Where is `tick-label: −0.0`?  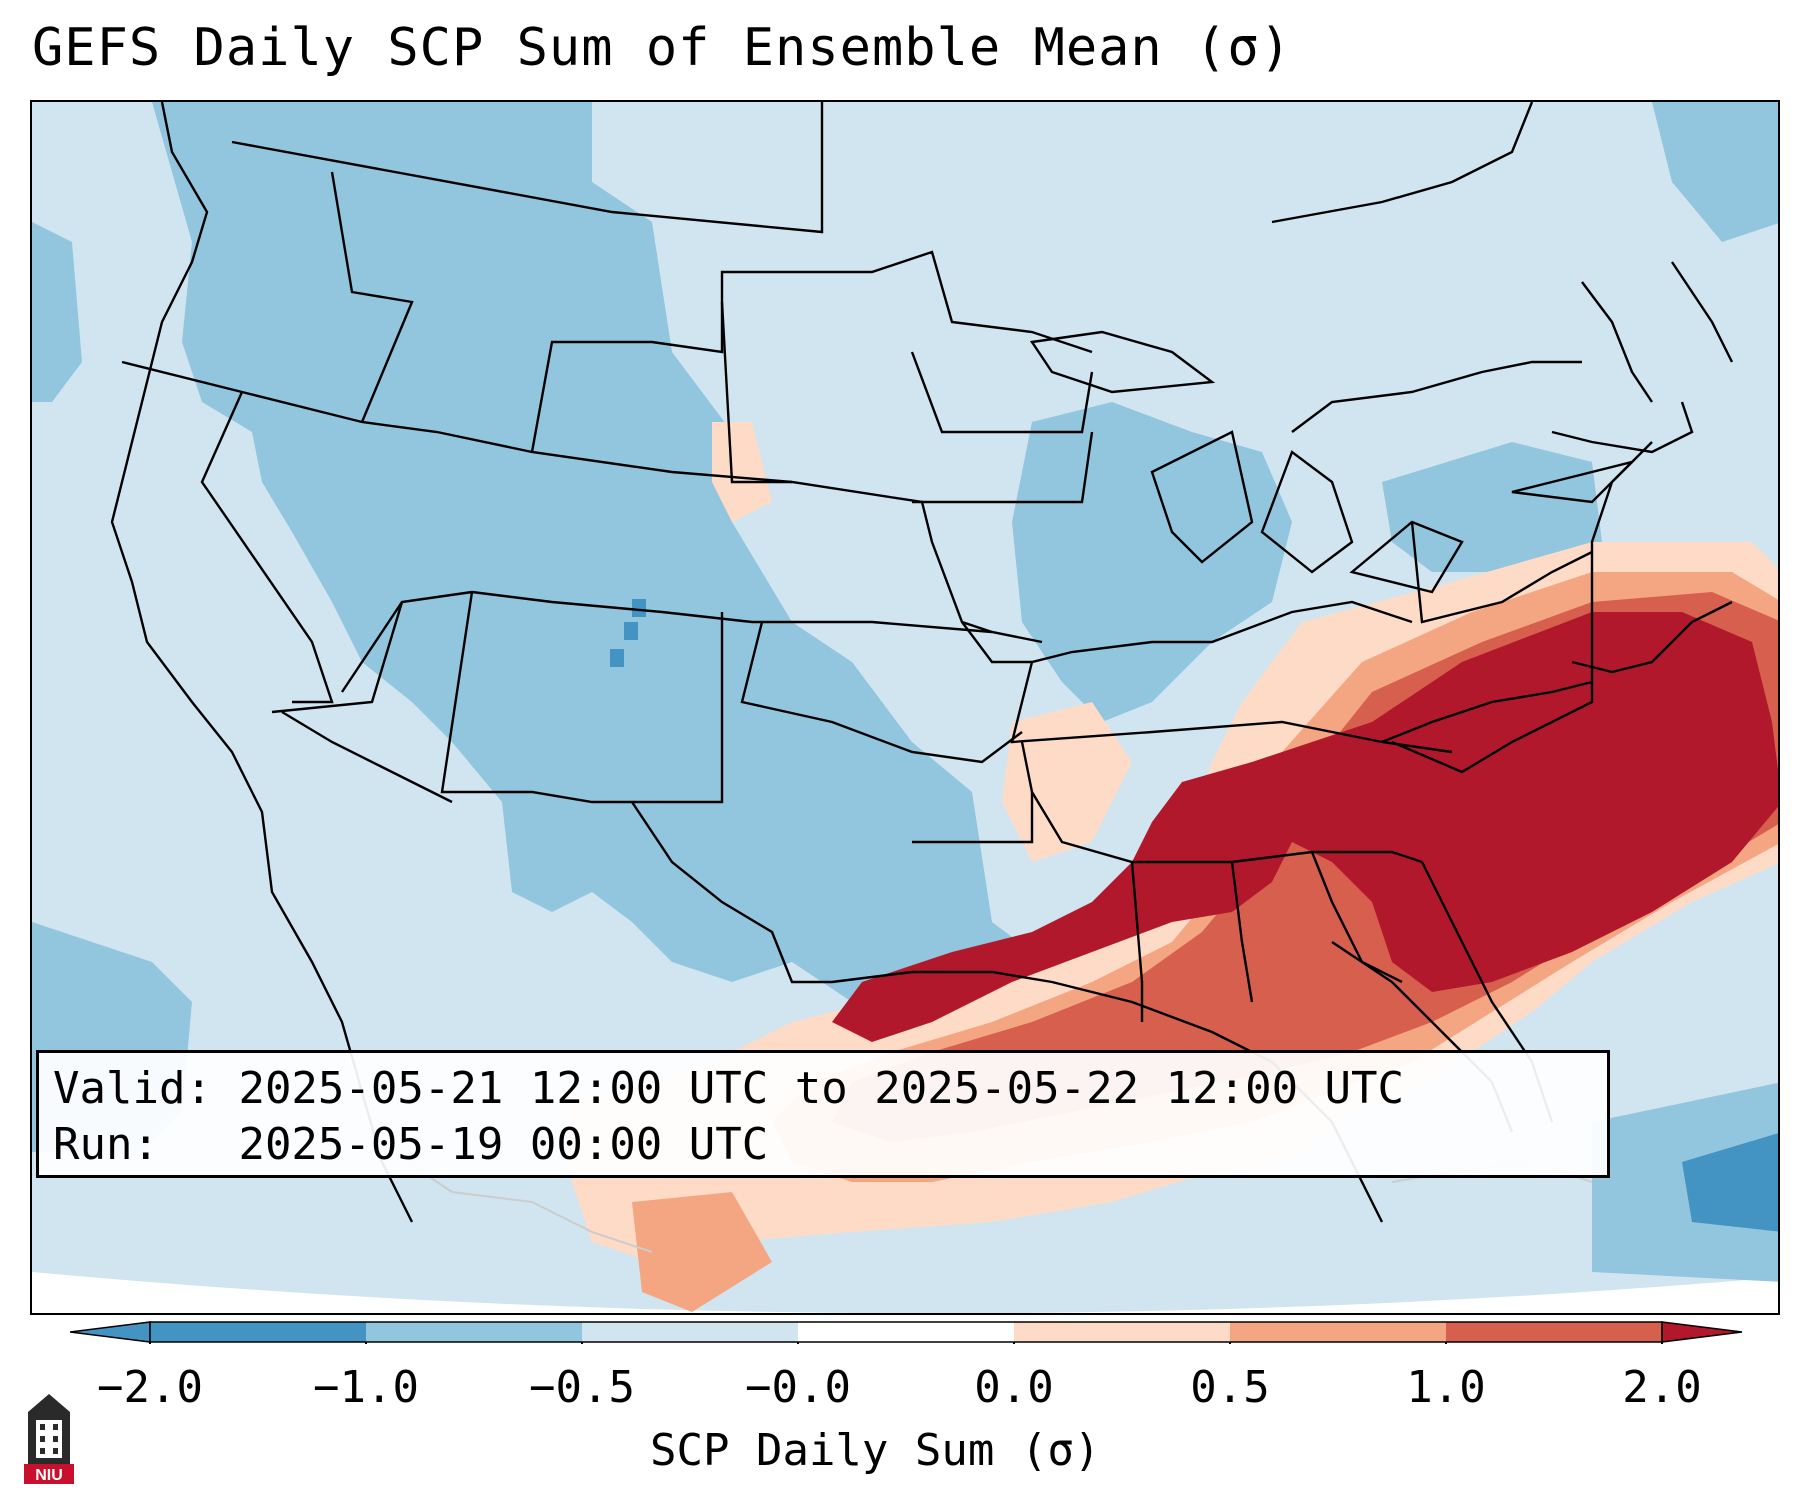
tick-label: −0.0 is located at coordinates (798, 1387).